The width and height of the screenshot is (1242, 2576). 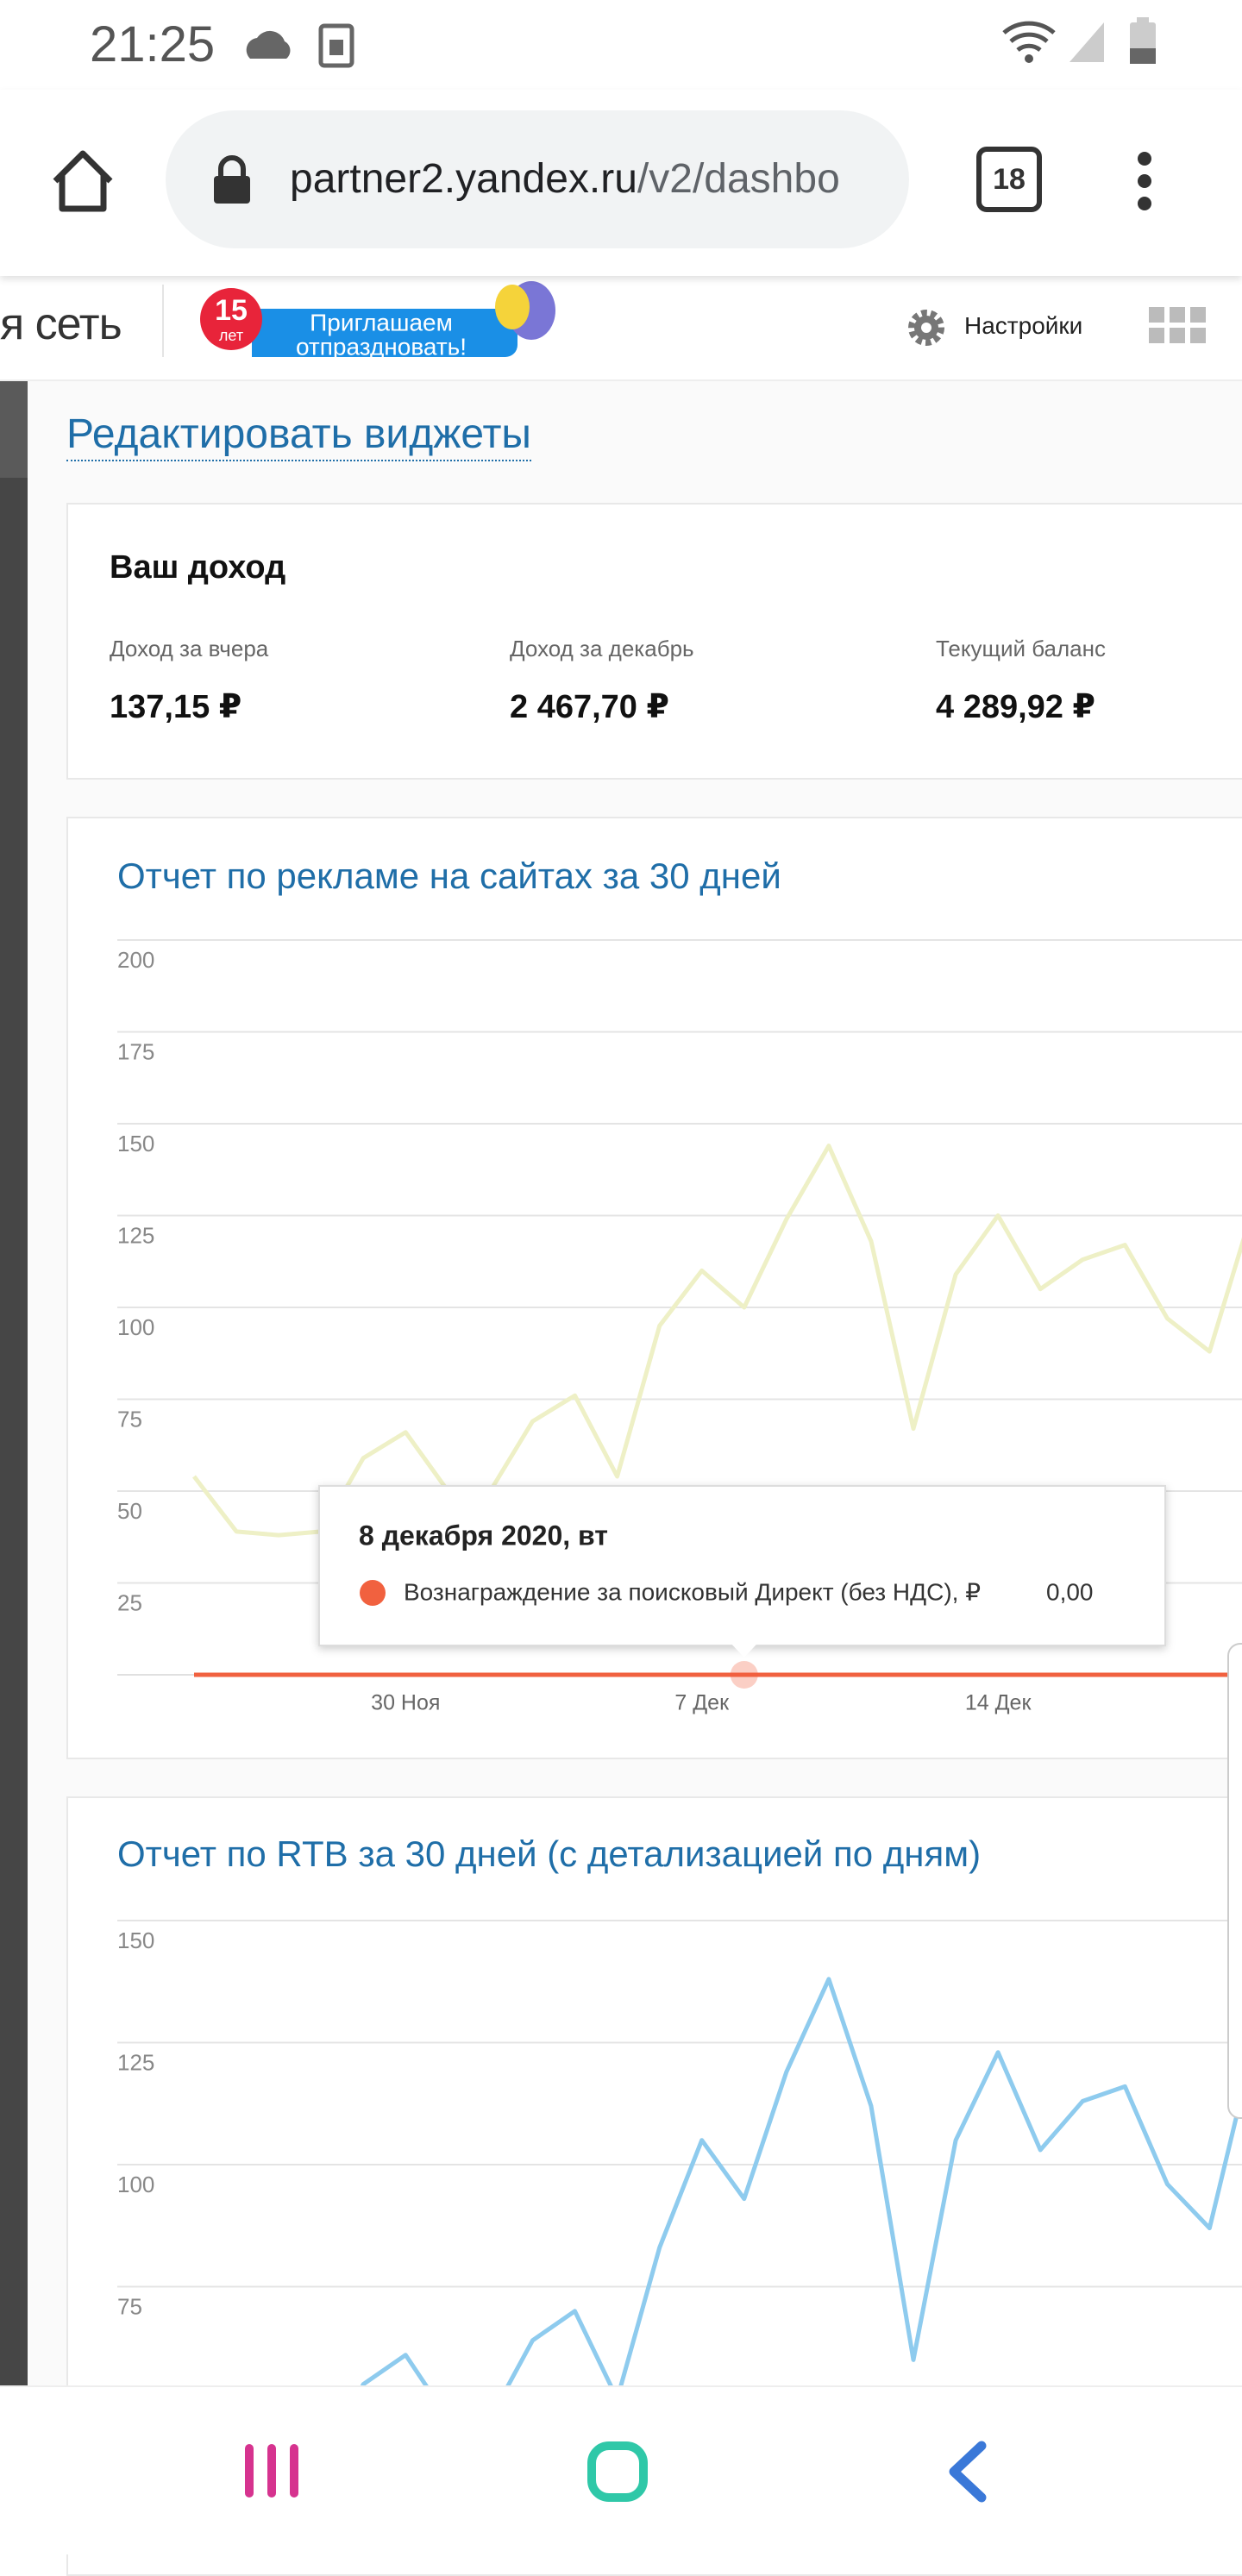 I want to click on stat-value: 137,15 ₽, so click(x=176, y=707).